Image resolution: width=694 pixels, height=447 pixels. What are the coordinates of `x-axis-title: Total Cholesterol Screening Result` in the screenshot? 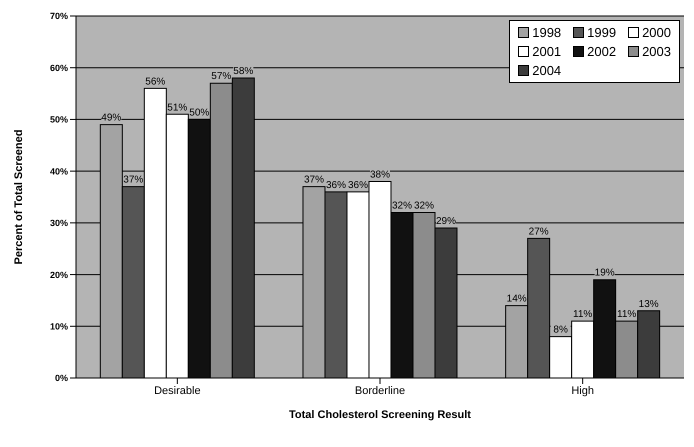 It's located at (380, 415).